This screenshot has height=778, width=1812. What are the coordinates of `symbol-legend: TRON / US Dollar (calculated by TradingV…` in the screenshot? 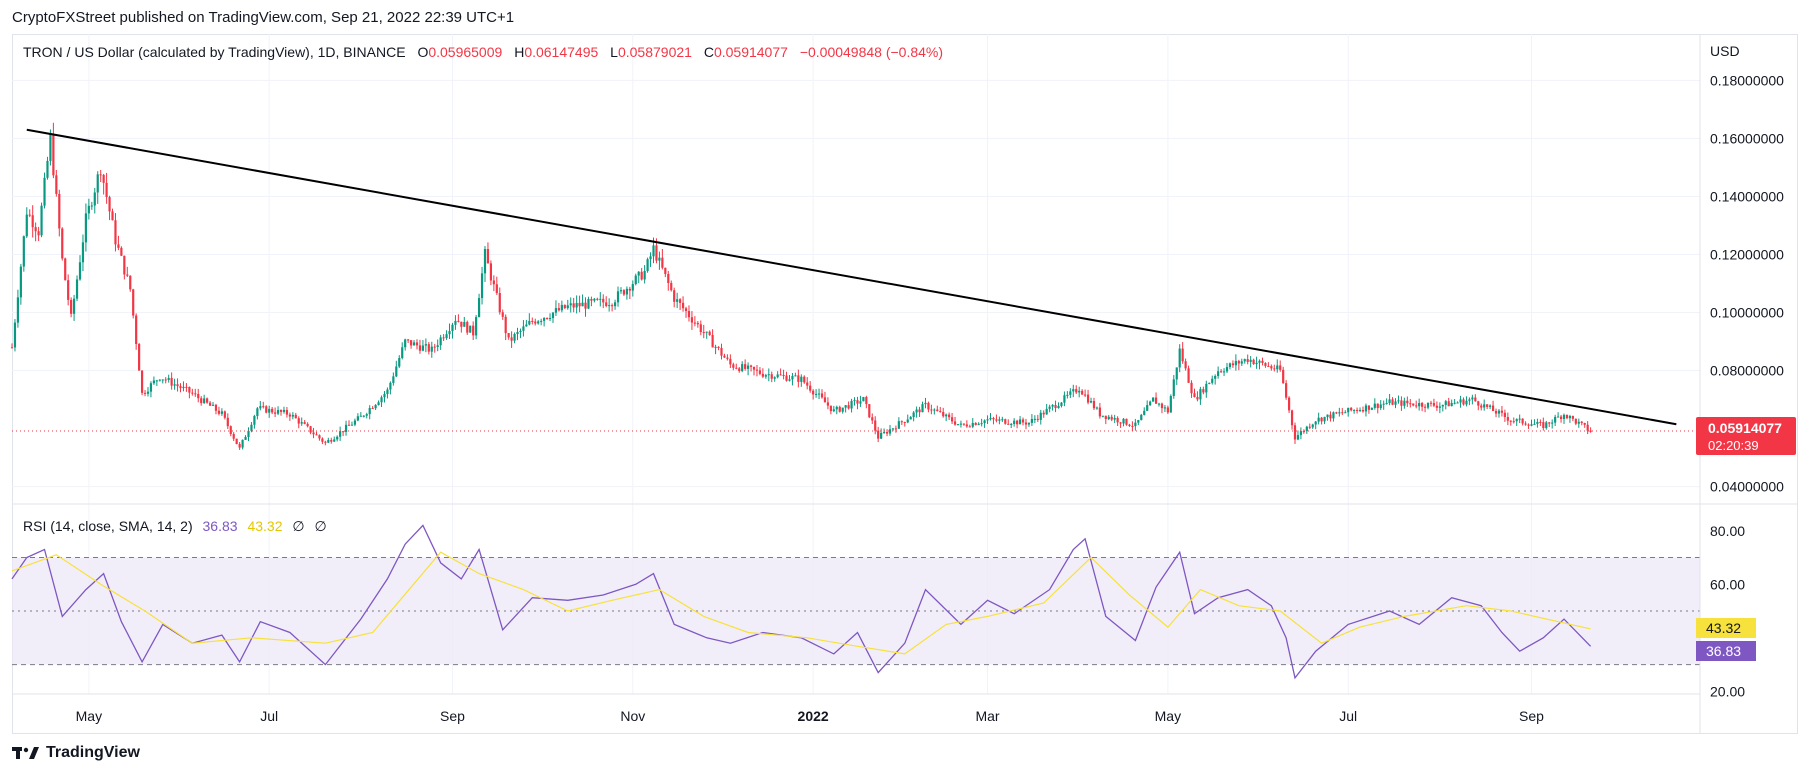 It's located at (483, 52).